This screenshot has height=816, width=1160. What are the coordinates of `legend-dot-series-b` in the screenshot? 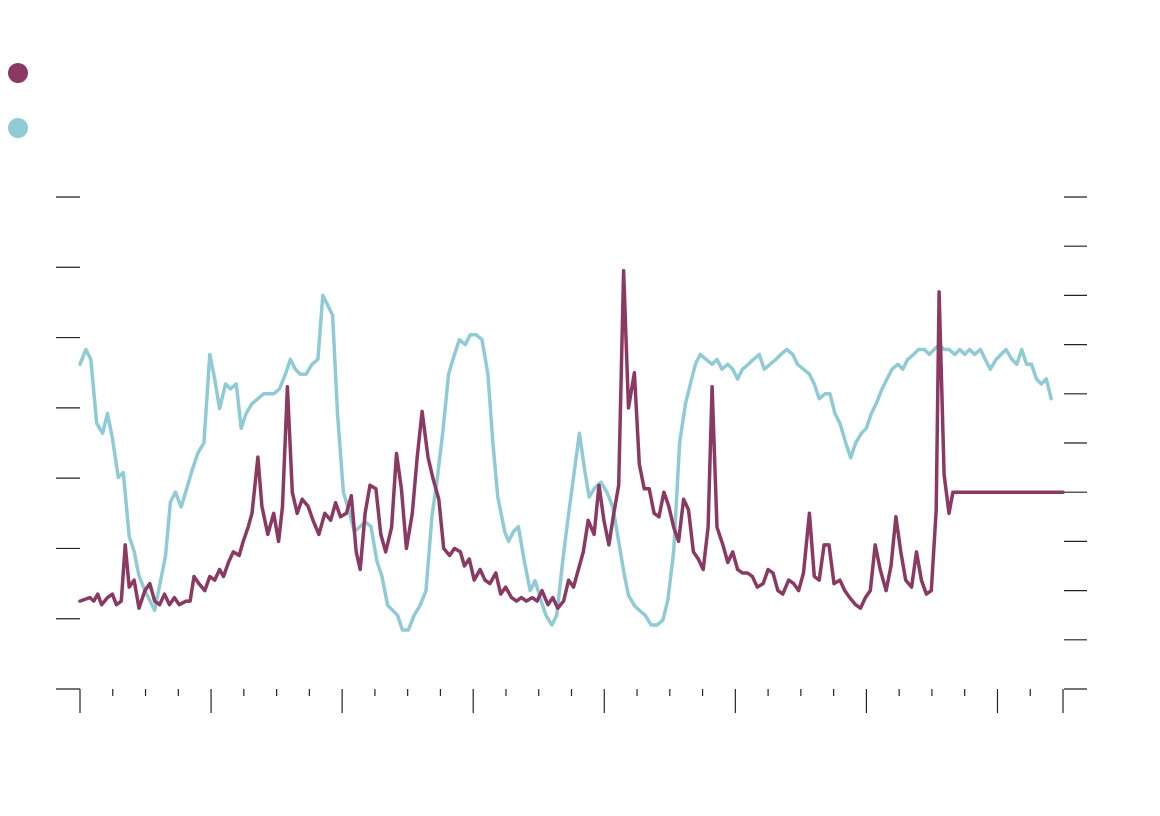 It's located at (18, 128).